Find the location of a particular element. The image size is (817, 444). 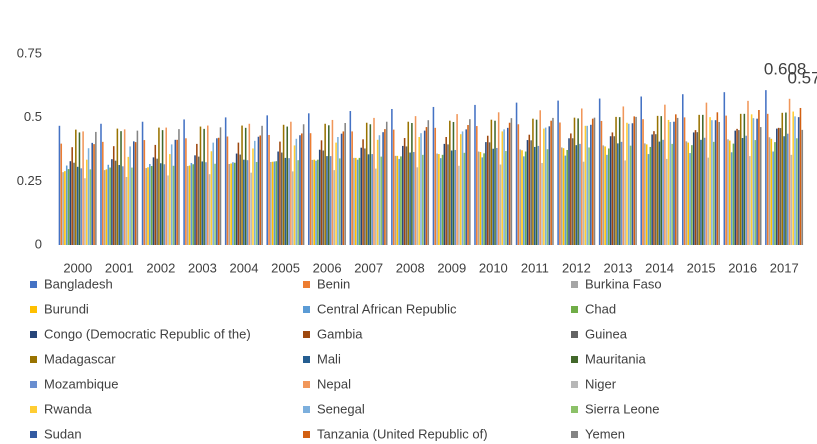

value-label: 0.608 is located at coordinates (785, 69).